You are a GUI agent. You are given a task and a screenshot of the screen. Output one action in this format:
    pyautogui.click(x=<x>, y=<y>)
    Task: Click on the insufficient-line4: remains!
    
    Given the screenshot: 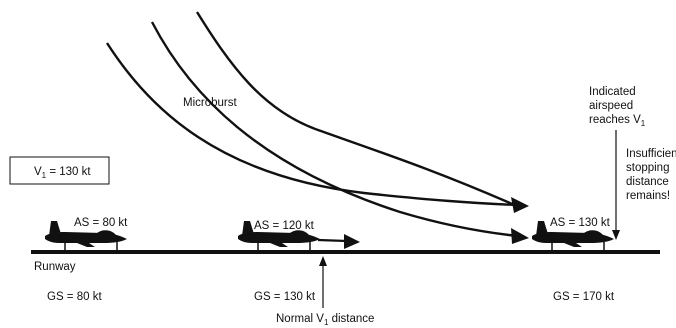 What is the action you would take?
    pyautogui.click(x=648, y=196)
    